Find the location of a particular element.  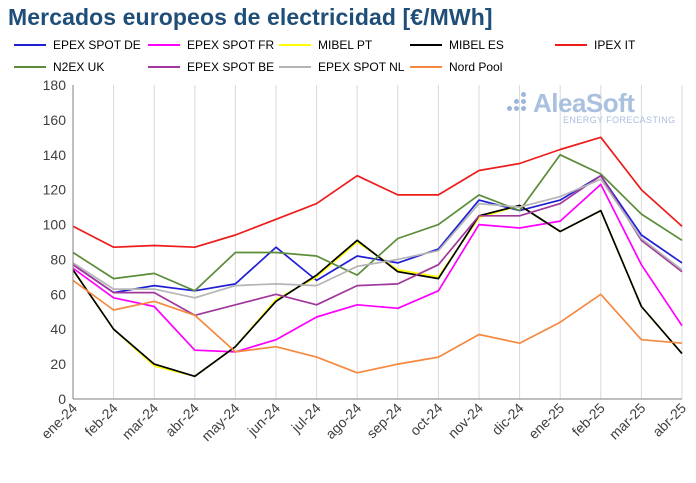

y-tick-label: 0 is located at coordinates (62, 399).